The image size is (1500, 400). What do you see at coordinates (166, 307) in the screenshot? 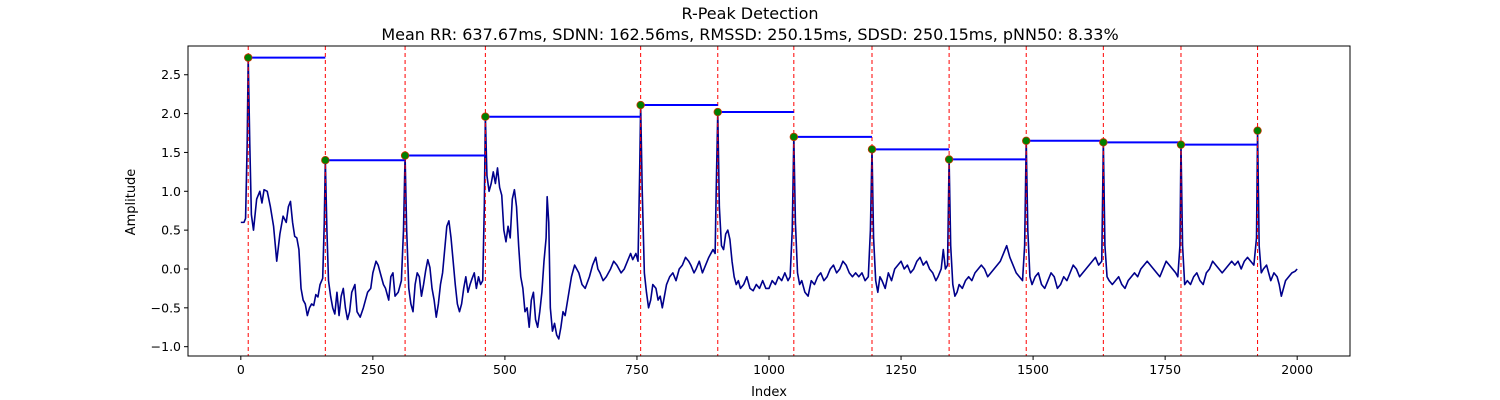
I see `y-tick-label-1: −0.5` at bounding box center [166, 307].